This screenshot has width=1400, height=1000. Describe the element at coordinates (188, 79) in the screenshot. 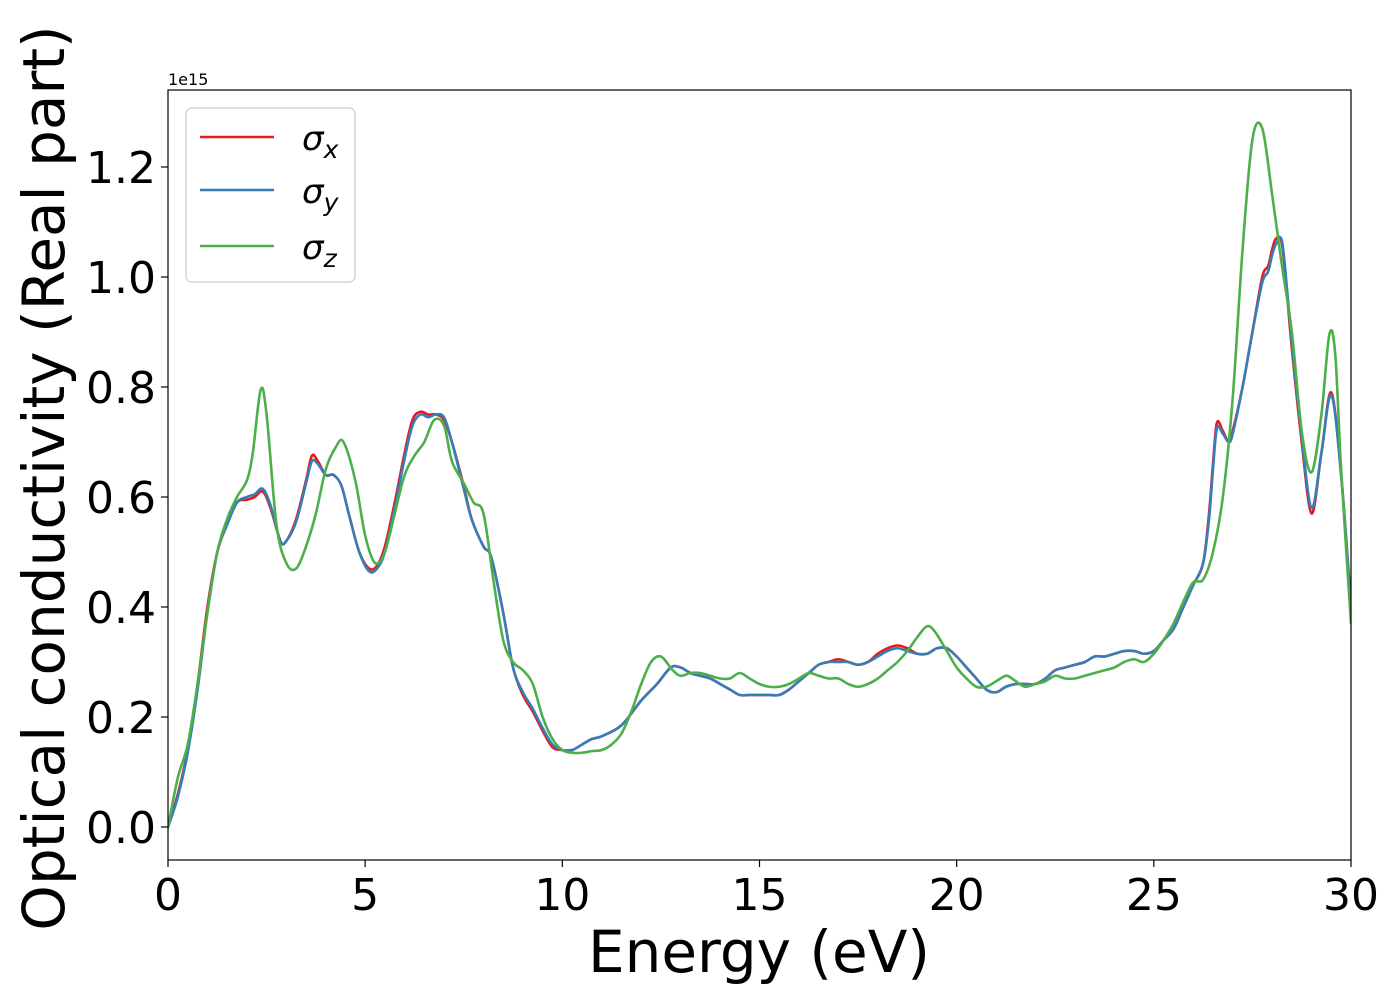

I see `y-offset-label: 1e15` at that location.